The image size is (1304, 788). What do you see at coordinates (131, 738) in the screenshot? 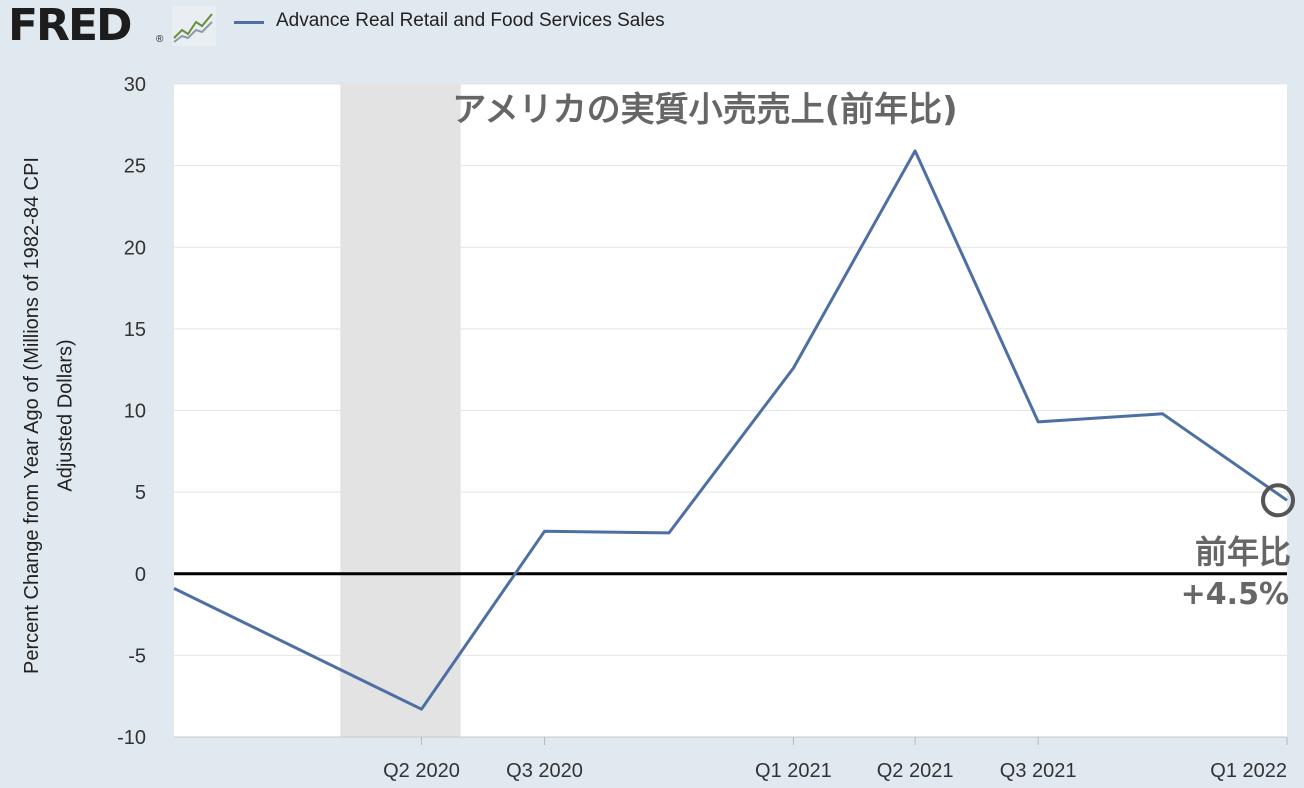
I see `y-tick-label: -10` at bounding box center [131, 738].